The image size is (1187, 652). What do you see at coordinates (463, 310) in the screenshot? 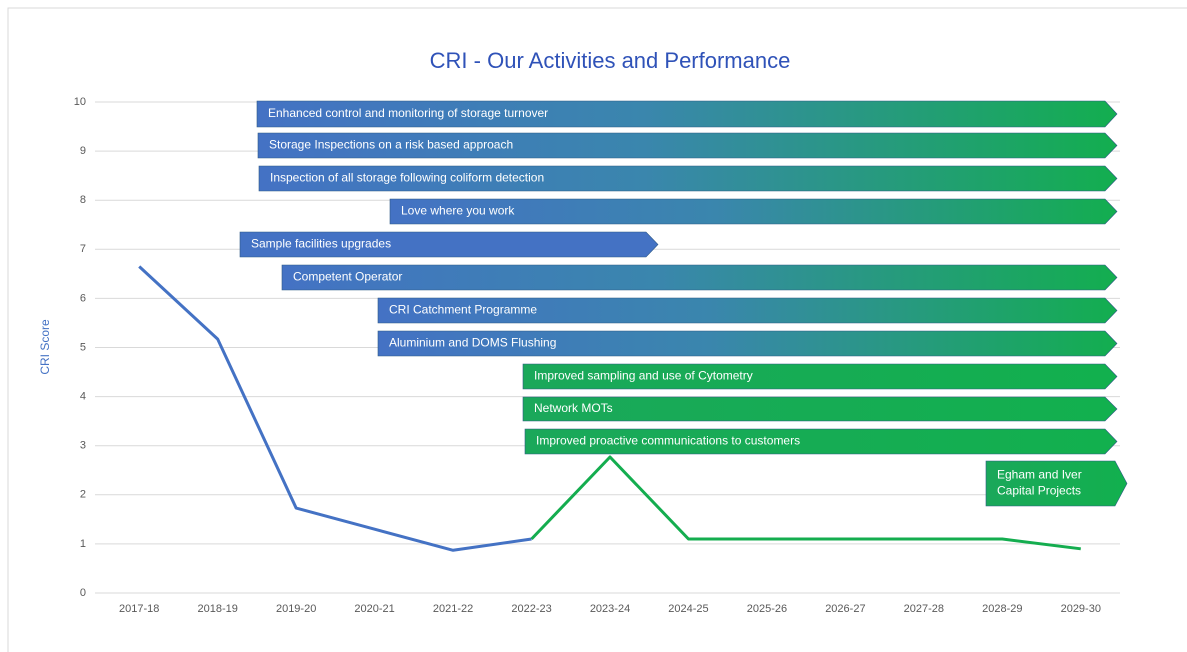
I see `activity-label: CRI Catchment Programme` at bounding box center [463, 310].